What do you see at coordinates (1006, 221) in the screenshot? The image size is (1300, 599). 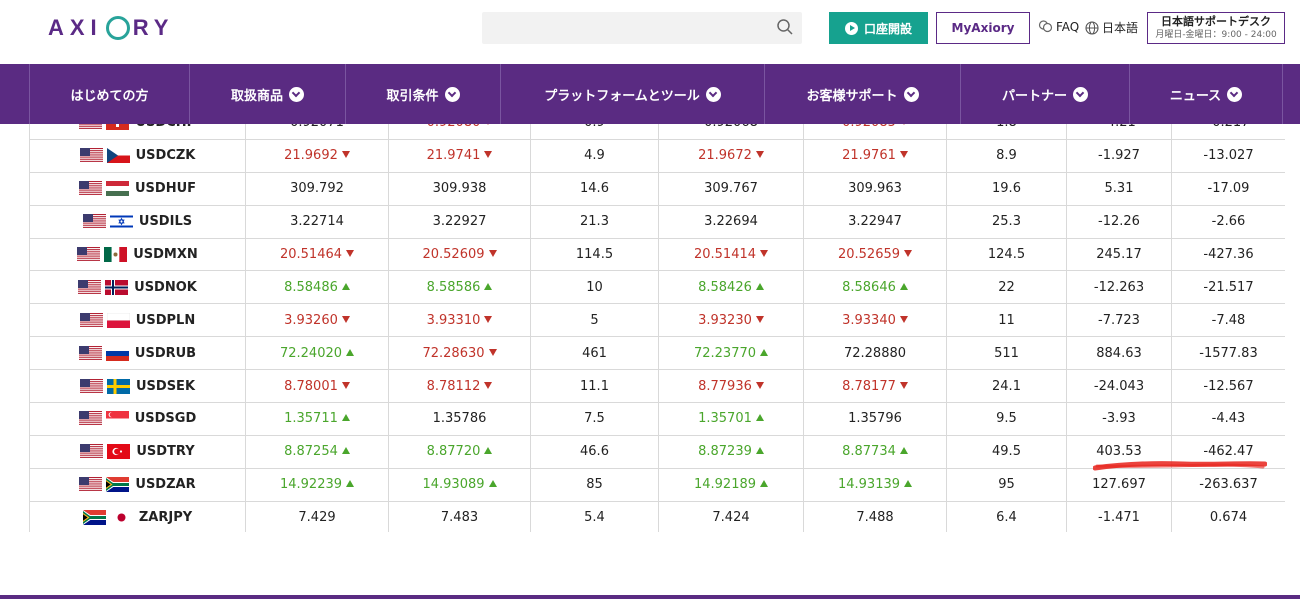 I see `cell-c6: 25.3` at bounding box center [1006, 221].